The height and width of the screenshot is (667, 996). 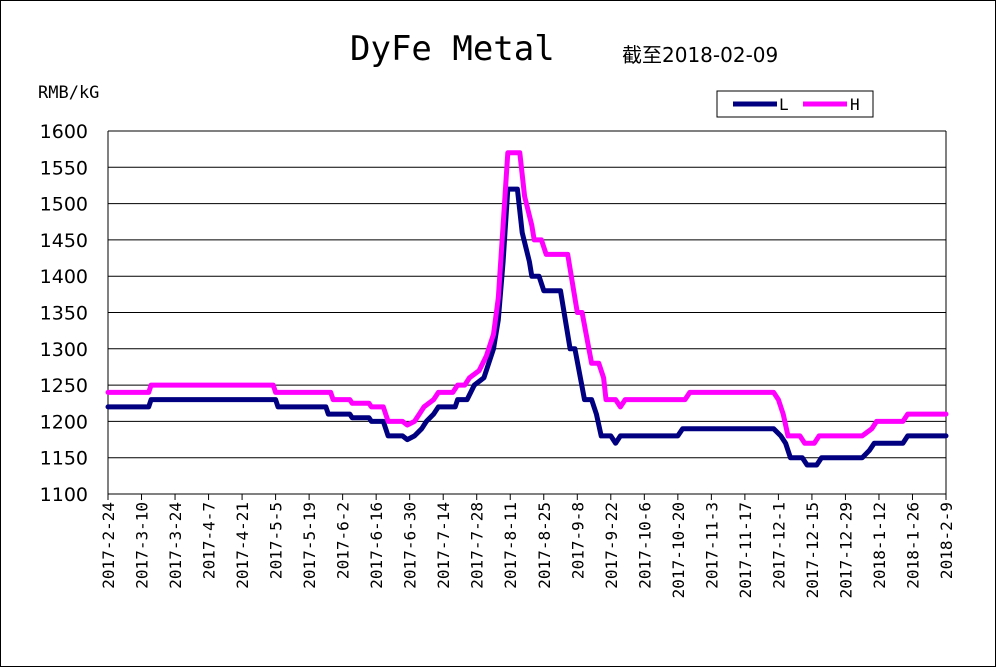 What do you see at coordinates (309, 545) in the screenshot?
I see `x-tick-label: 2017-5-19` at bounding box center [309, 545].